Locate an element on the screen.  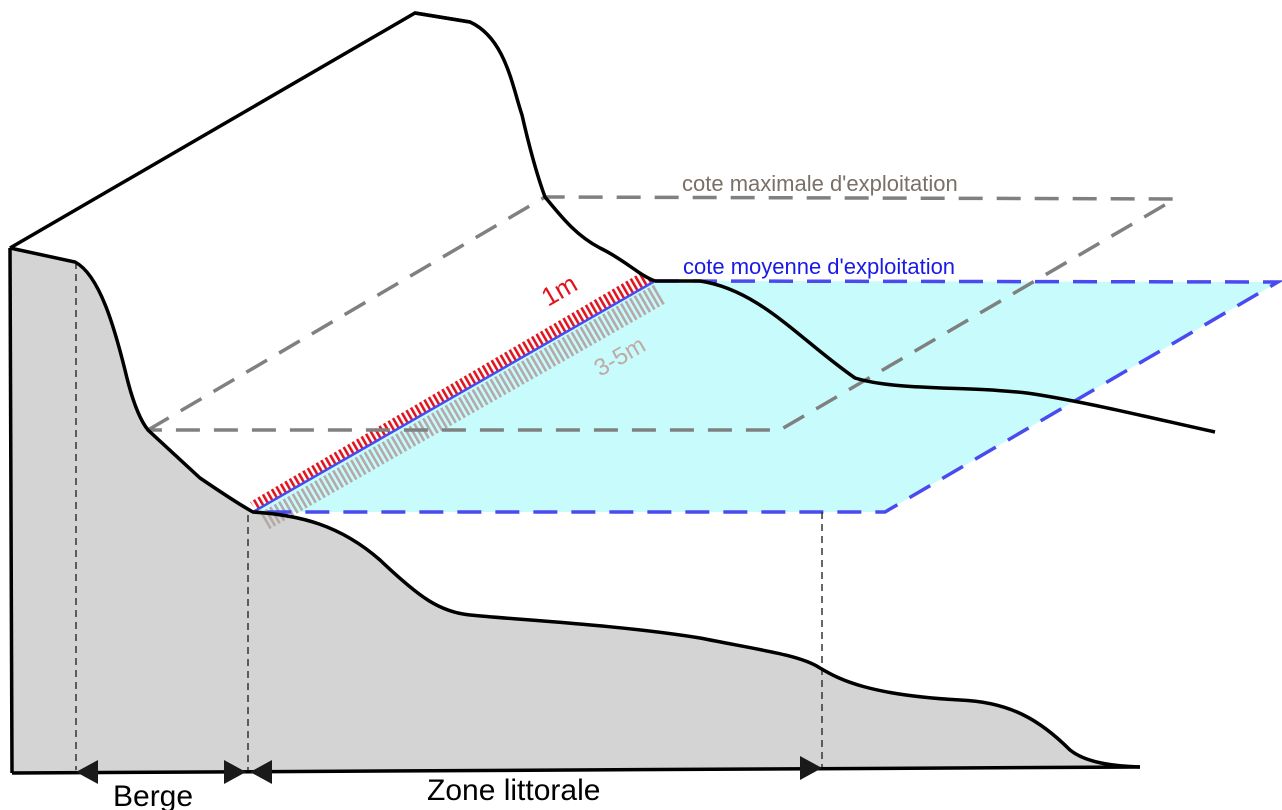
zone-littorale-arrows is located at coordinates (536, 770).